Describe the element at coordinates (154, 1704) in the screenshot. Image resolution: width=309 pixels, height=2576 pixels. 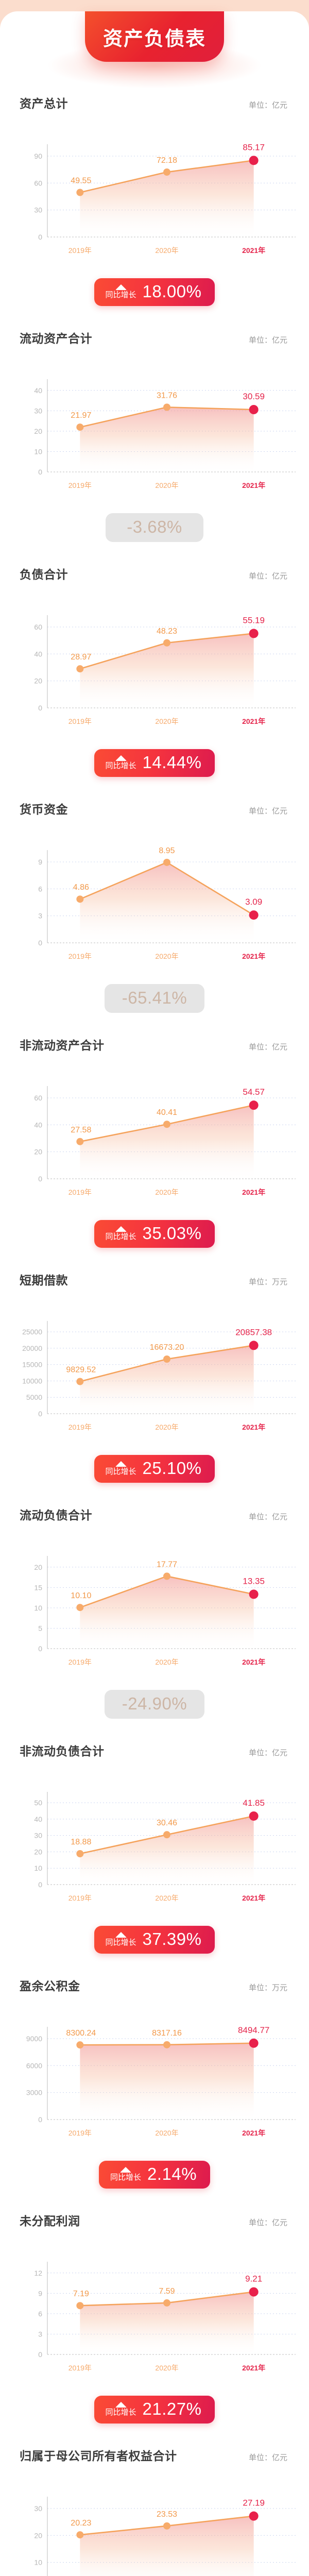
I see `growth-badge-negative: -24.90%` at that location.